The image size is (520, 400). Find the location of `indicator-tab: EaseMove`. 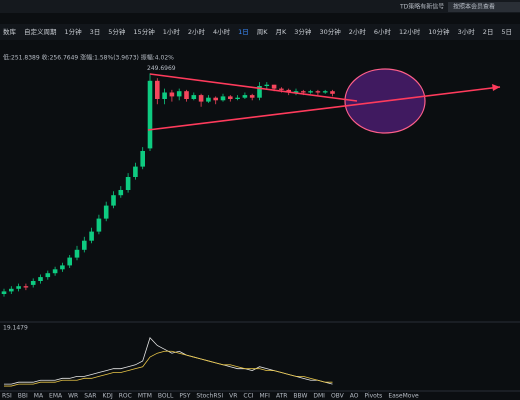

indicator-tab: EaseMove is located at coordinates (403, 396).